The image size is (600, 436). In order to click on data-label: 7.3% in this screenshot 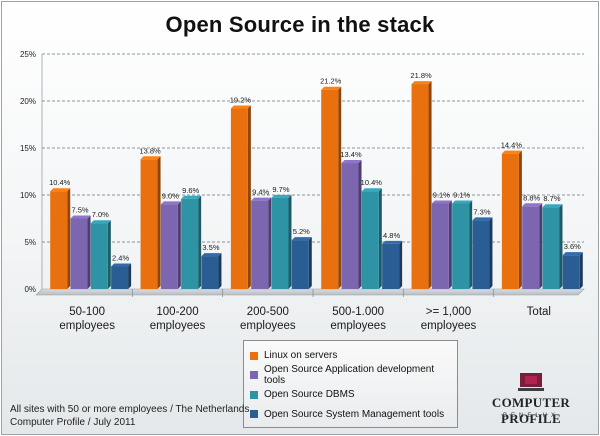, I will do `click(481, 211)`.